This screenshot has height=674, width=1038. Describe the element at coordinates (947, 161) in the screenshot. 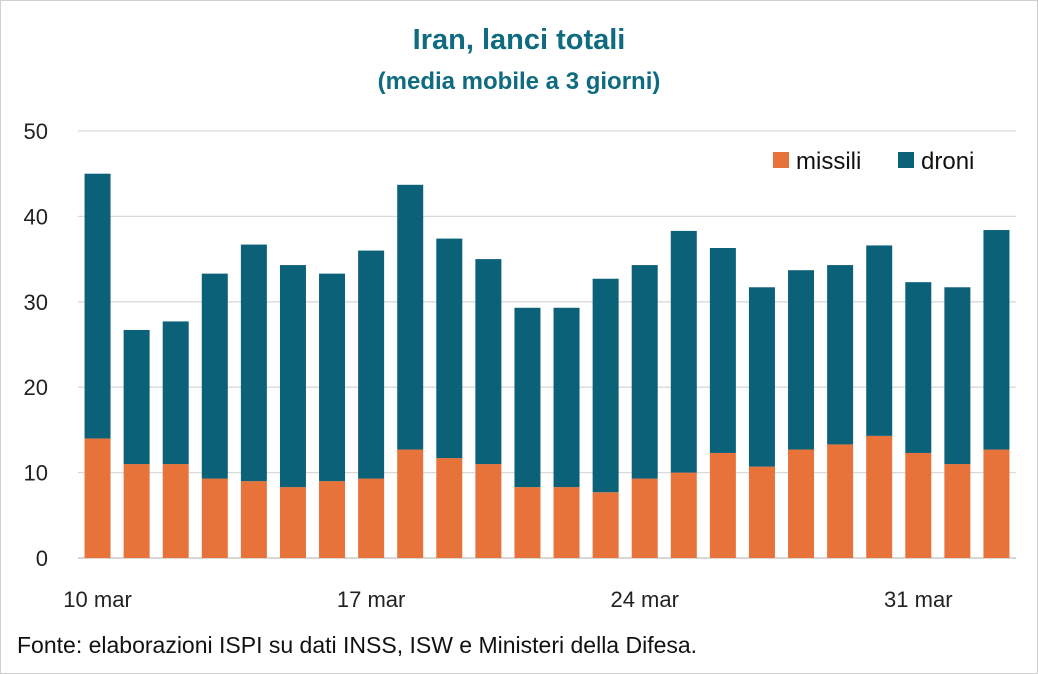

I see `legend-label-droni: droni` at that location.